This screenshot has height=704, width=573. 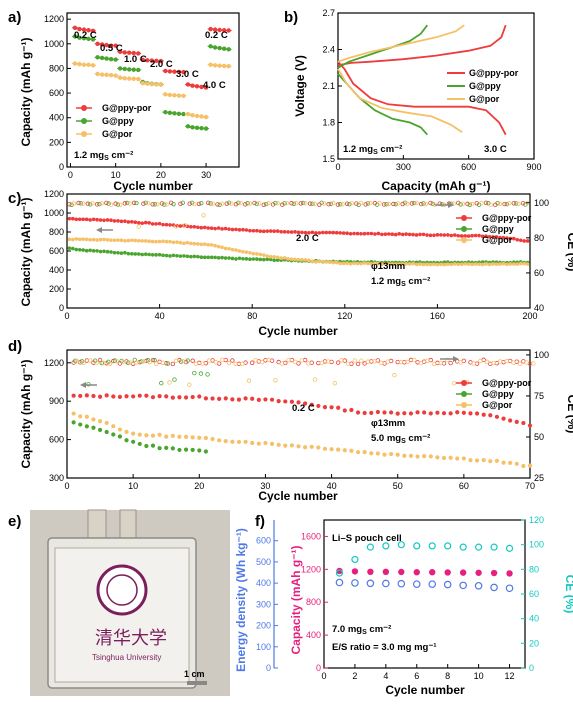 I want to click on legend-label: G@por, so click(x=497, y=405).